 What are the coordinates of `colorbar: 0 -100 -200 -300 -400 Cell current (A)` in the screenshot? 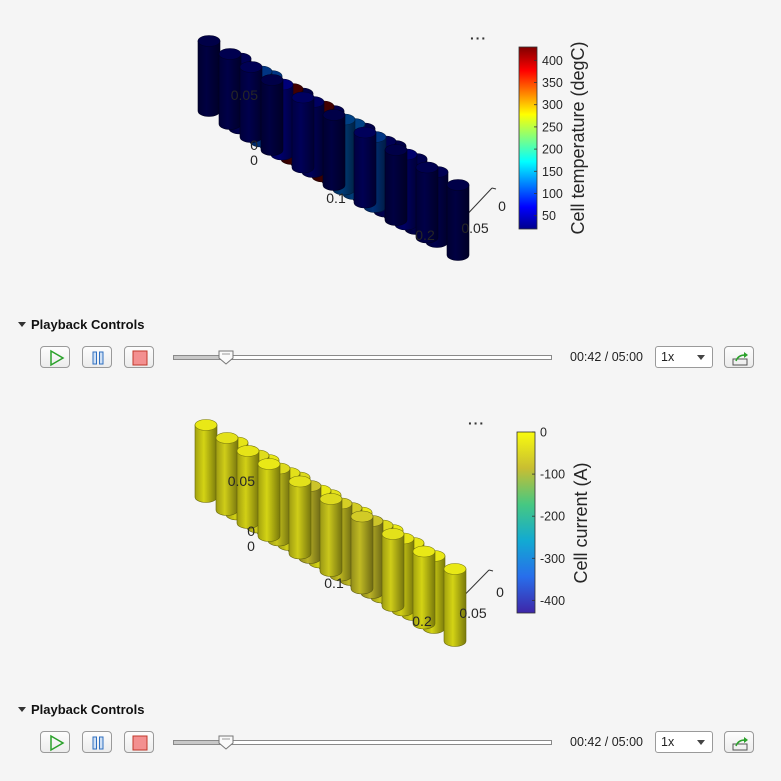 It's located at (553, 520).